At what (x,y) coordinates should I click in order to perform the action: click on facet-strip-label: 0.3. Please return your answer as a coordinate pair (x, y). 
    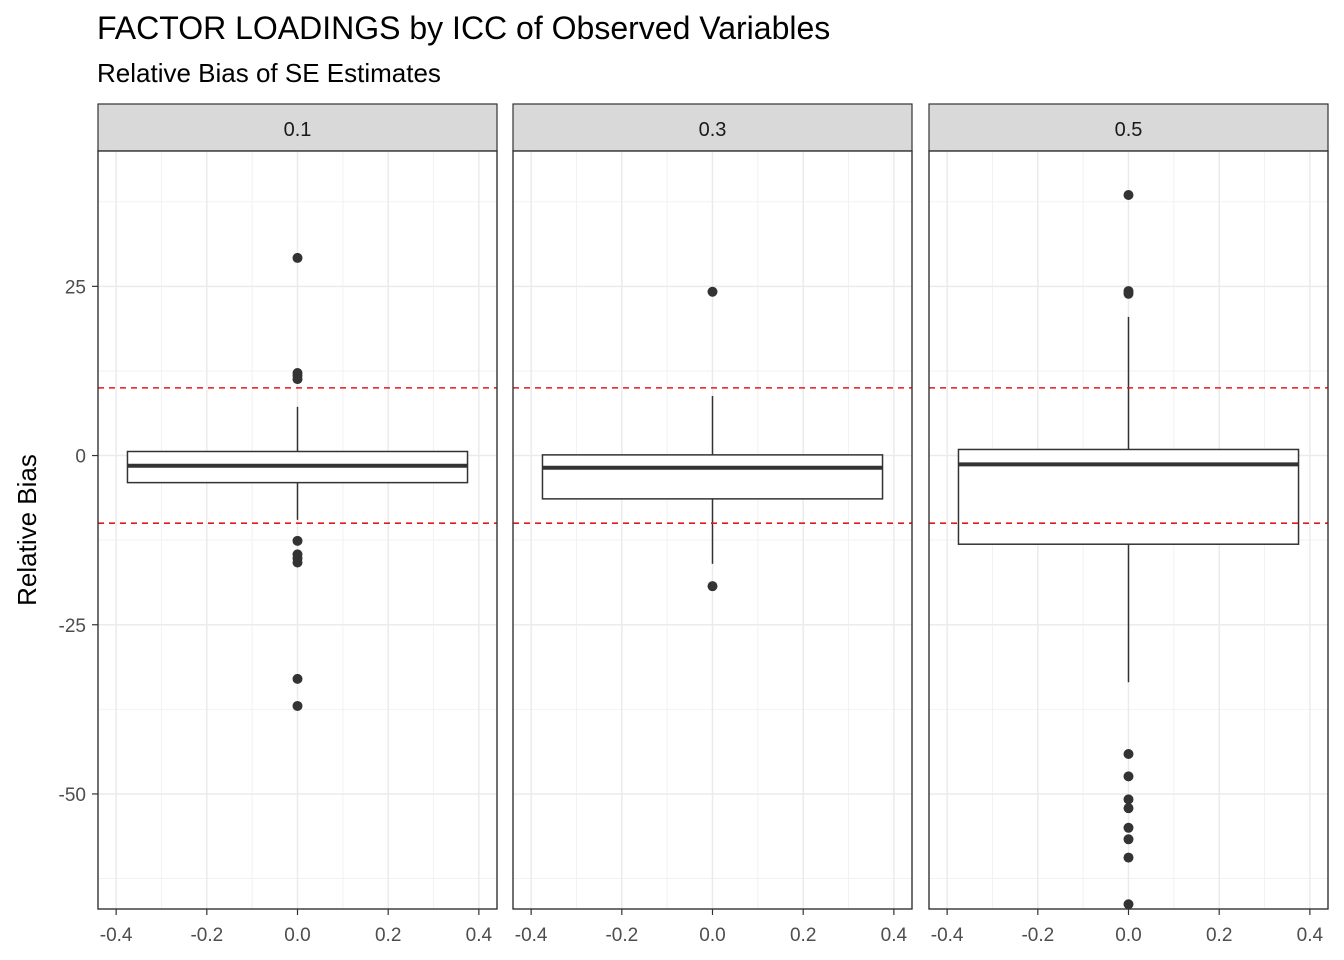
    Looking at the image, I should click on (713, 130).